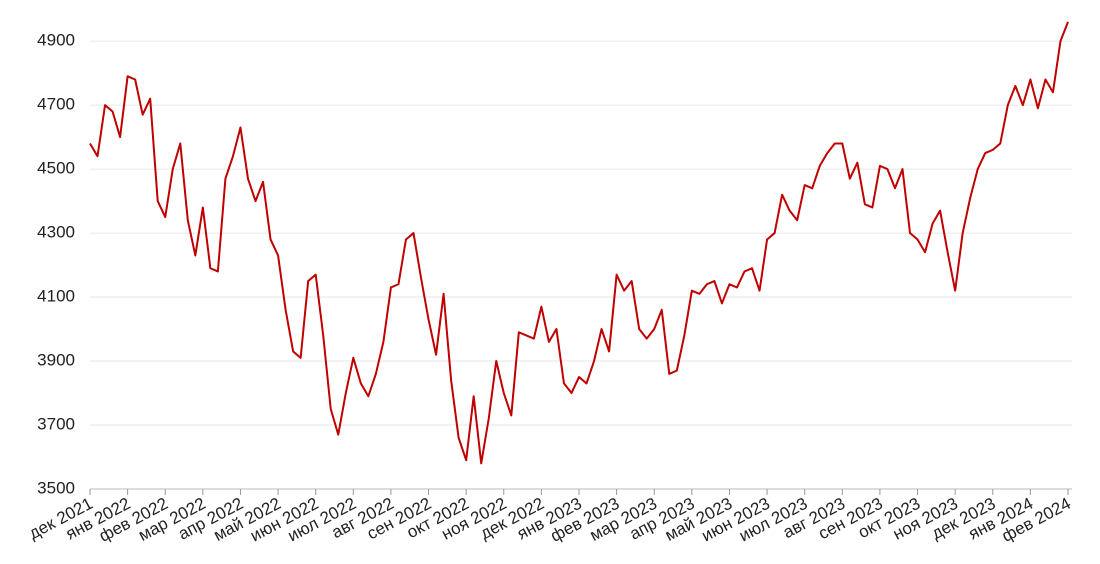 Image resolution: width=1100 pixels, height=564 pixels. Describe the element at coordinates (56, 360) in the screenshot. I see `y-tick-label: 3900` at that location.